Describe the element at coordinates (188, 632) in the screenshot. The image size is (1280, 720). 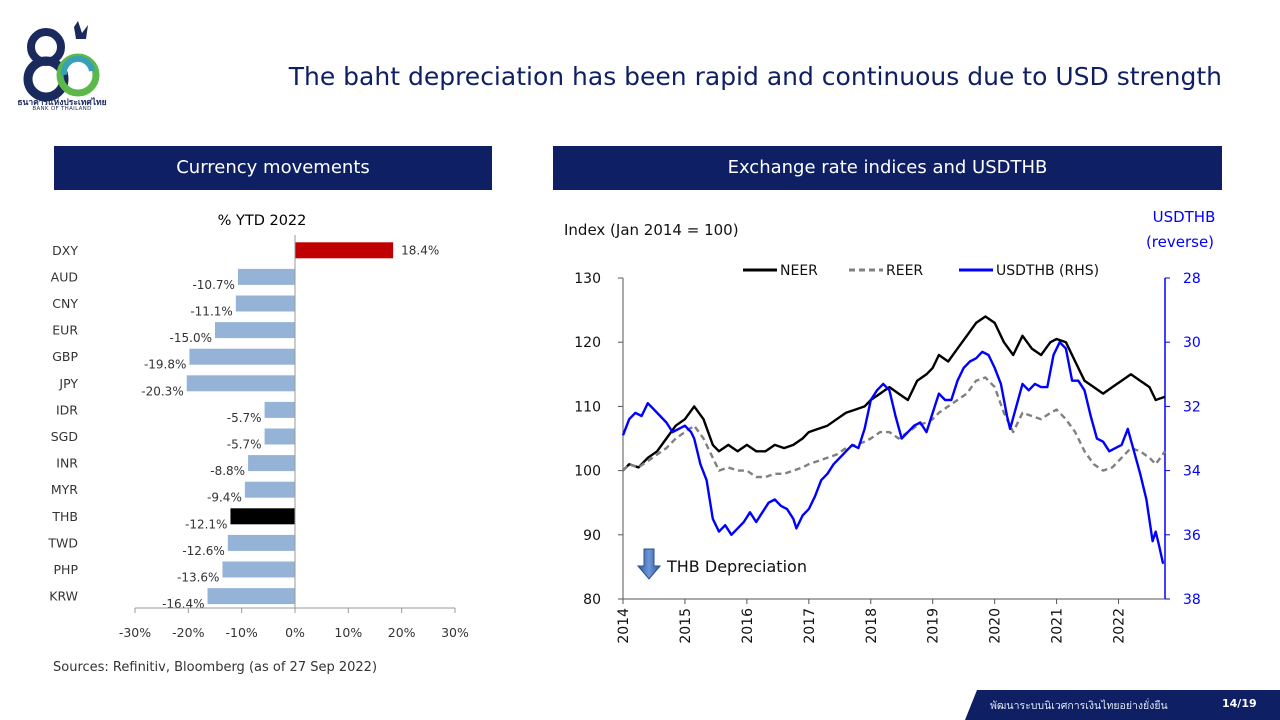
I see `x-tick-label: -20%` at that location.